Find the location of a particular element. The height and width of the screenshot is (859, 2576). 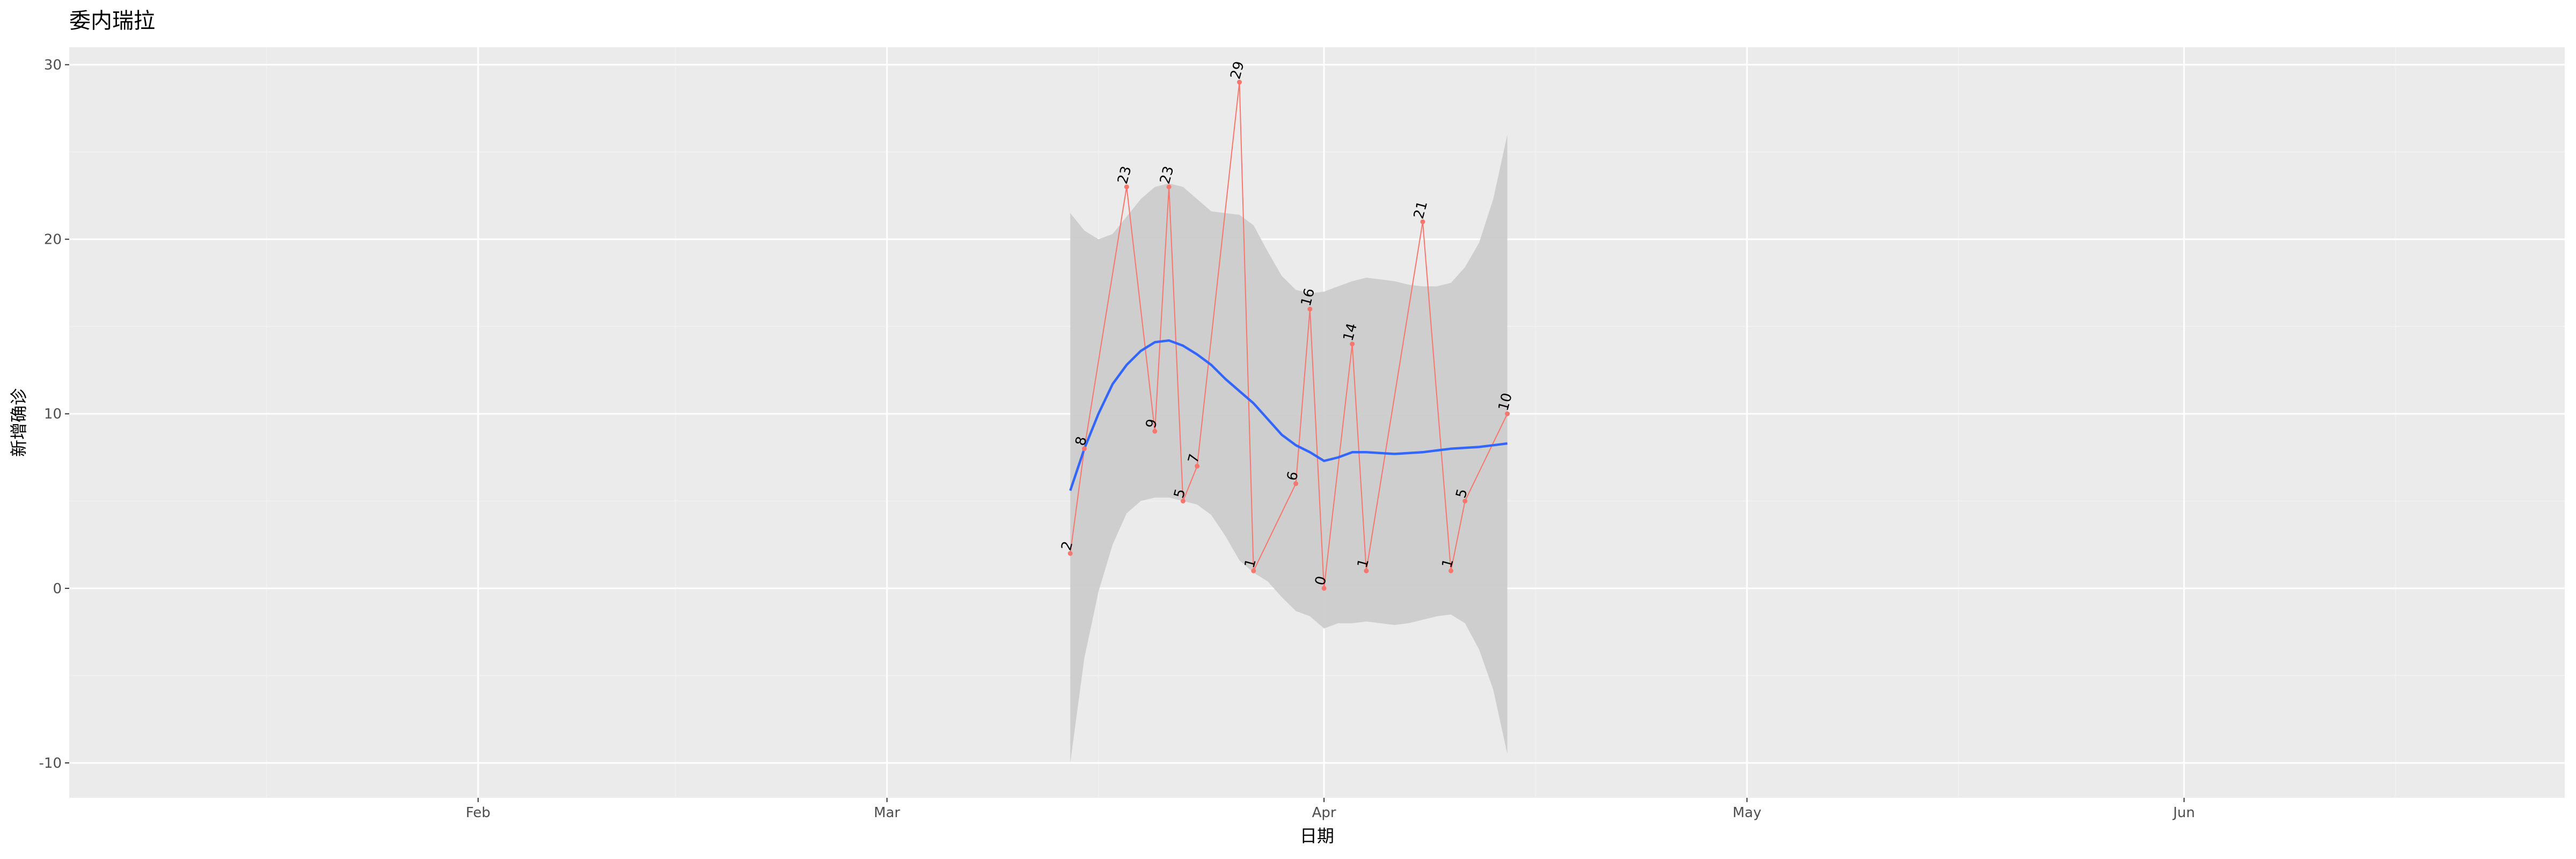

data-label: 9 is located at coordinates (1152, 423).